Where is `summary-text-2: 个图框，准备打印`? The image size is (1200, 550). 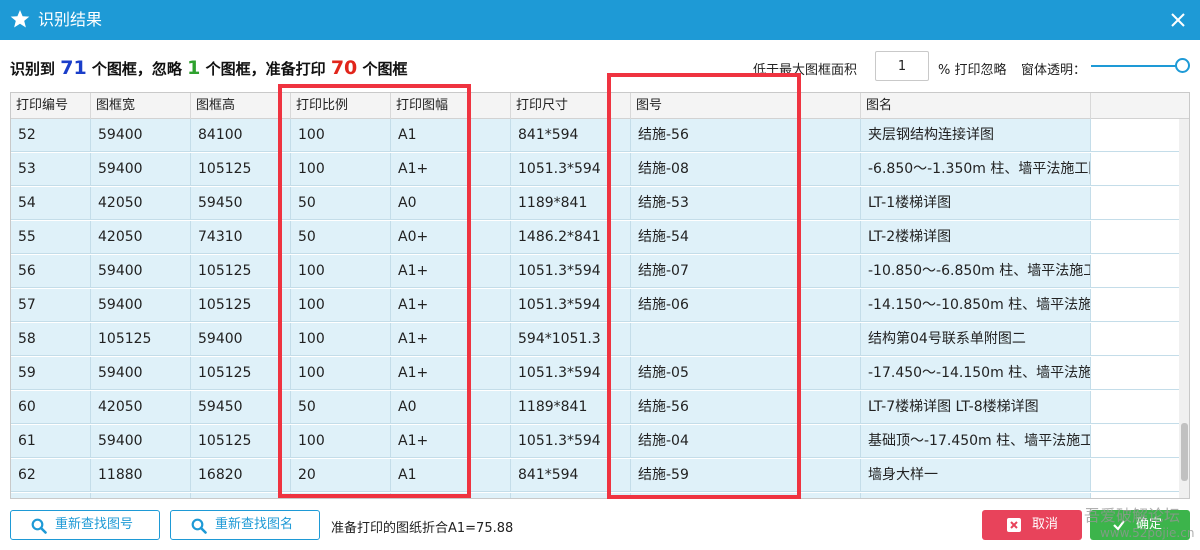
summary-text-2: 个图框，准备打印 is located at coordinates (265, 69).